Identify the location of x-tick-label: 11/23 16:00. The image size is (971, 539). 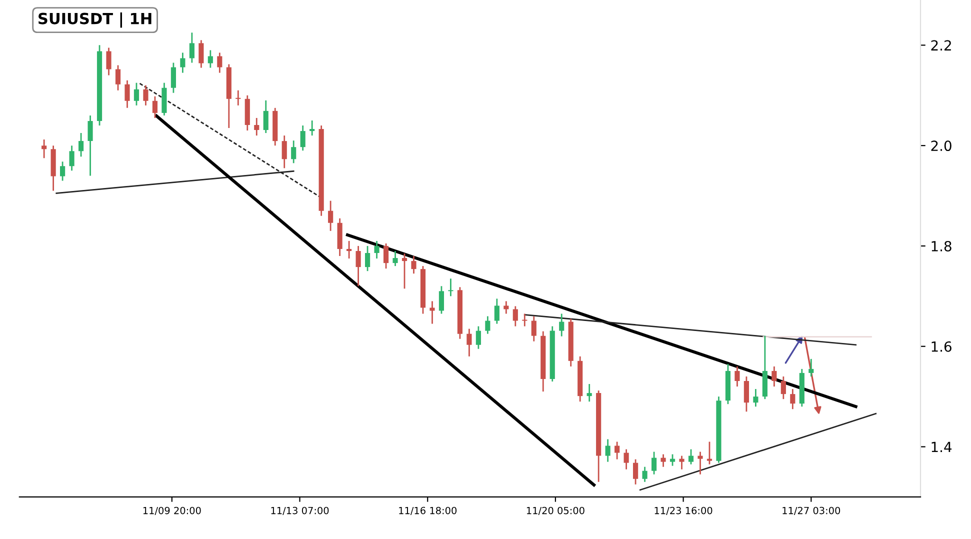
(683, 510).